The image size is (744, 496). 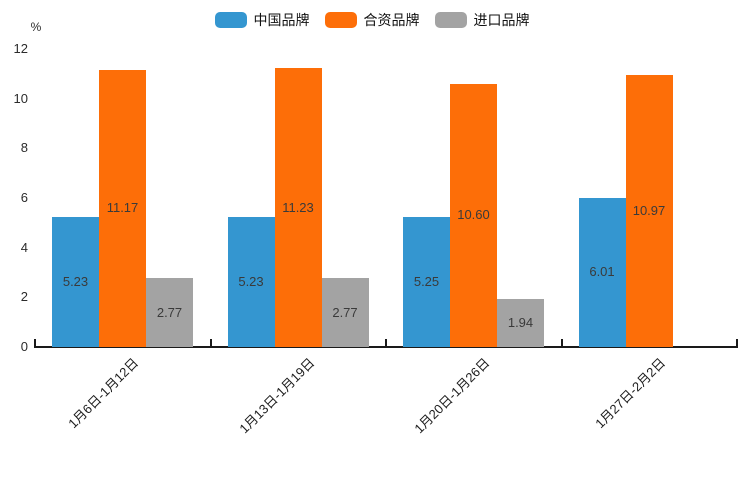 What do you see at coordinates (24, 197) in the screenshot?
I see `y-tick-label: 6` at bounding box center [24, 197].